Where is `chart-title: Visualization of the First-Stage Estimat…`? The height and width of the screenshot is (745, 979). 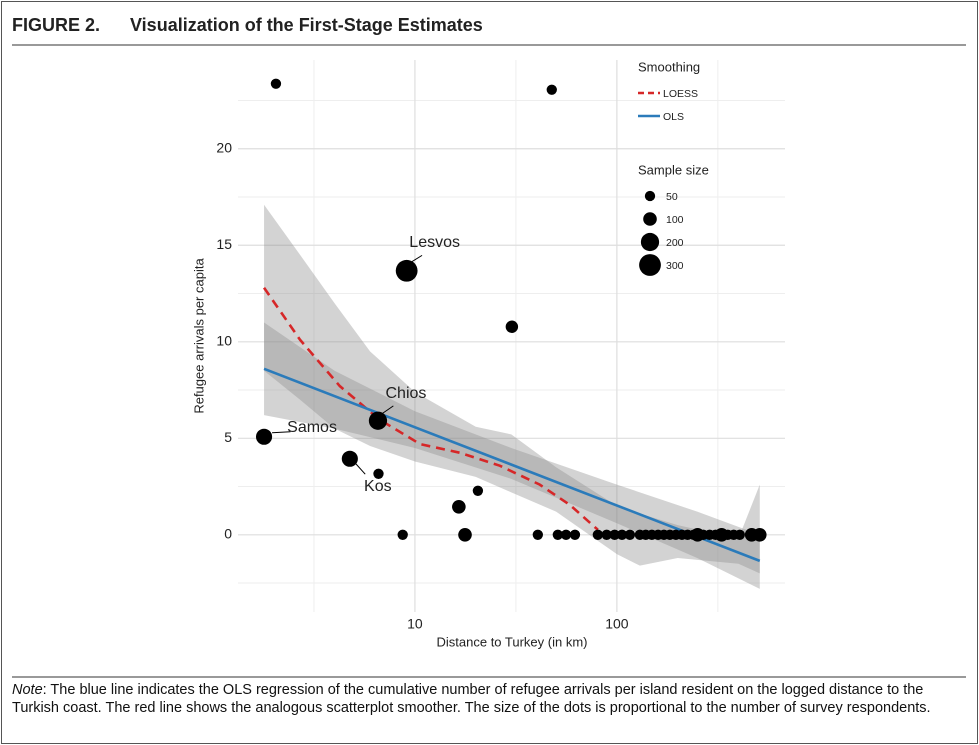 chart-title: Visualization of the First-Stage Estimat… is located at coordinates (306, 25).